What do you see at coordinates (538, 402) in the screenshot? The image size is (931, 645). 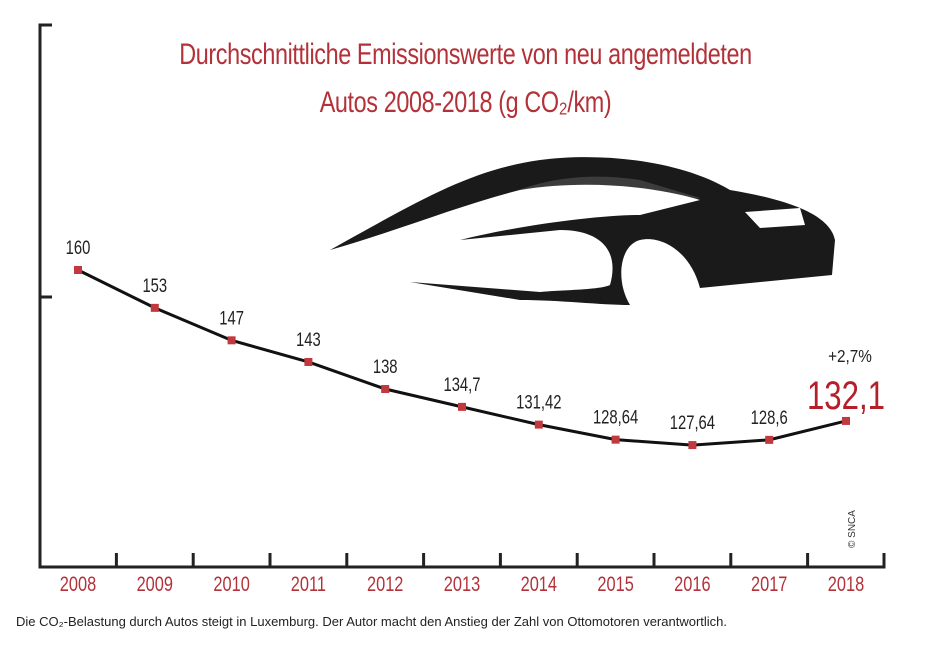 I see `data-label-2014: 131,42` at bounding box center [538, 402].